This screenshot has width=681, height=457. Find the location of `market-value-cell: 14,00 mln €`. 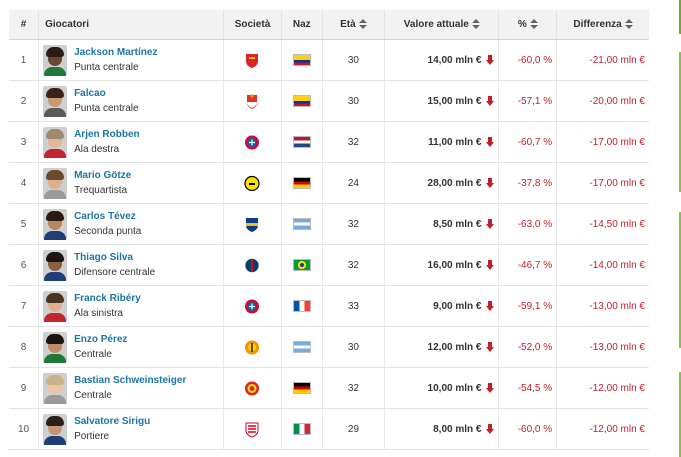

market-value-cell: 14,00 mln € is located at coordinates (442, 60).